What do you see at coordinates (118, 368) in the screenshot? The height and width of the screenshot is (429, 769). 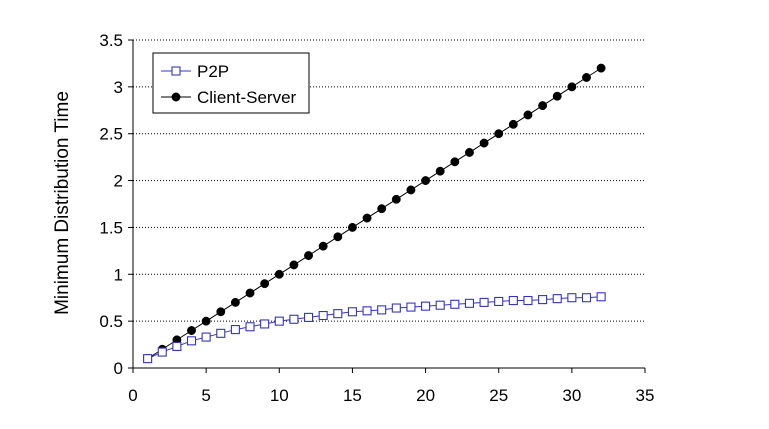 I see `y-tick-label: 0` at bounding box center [118, 368].